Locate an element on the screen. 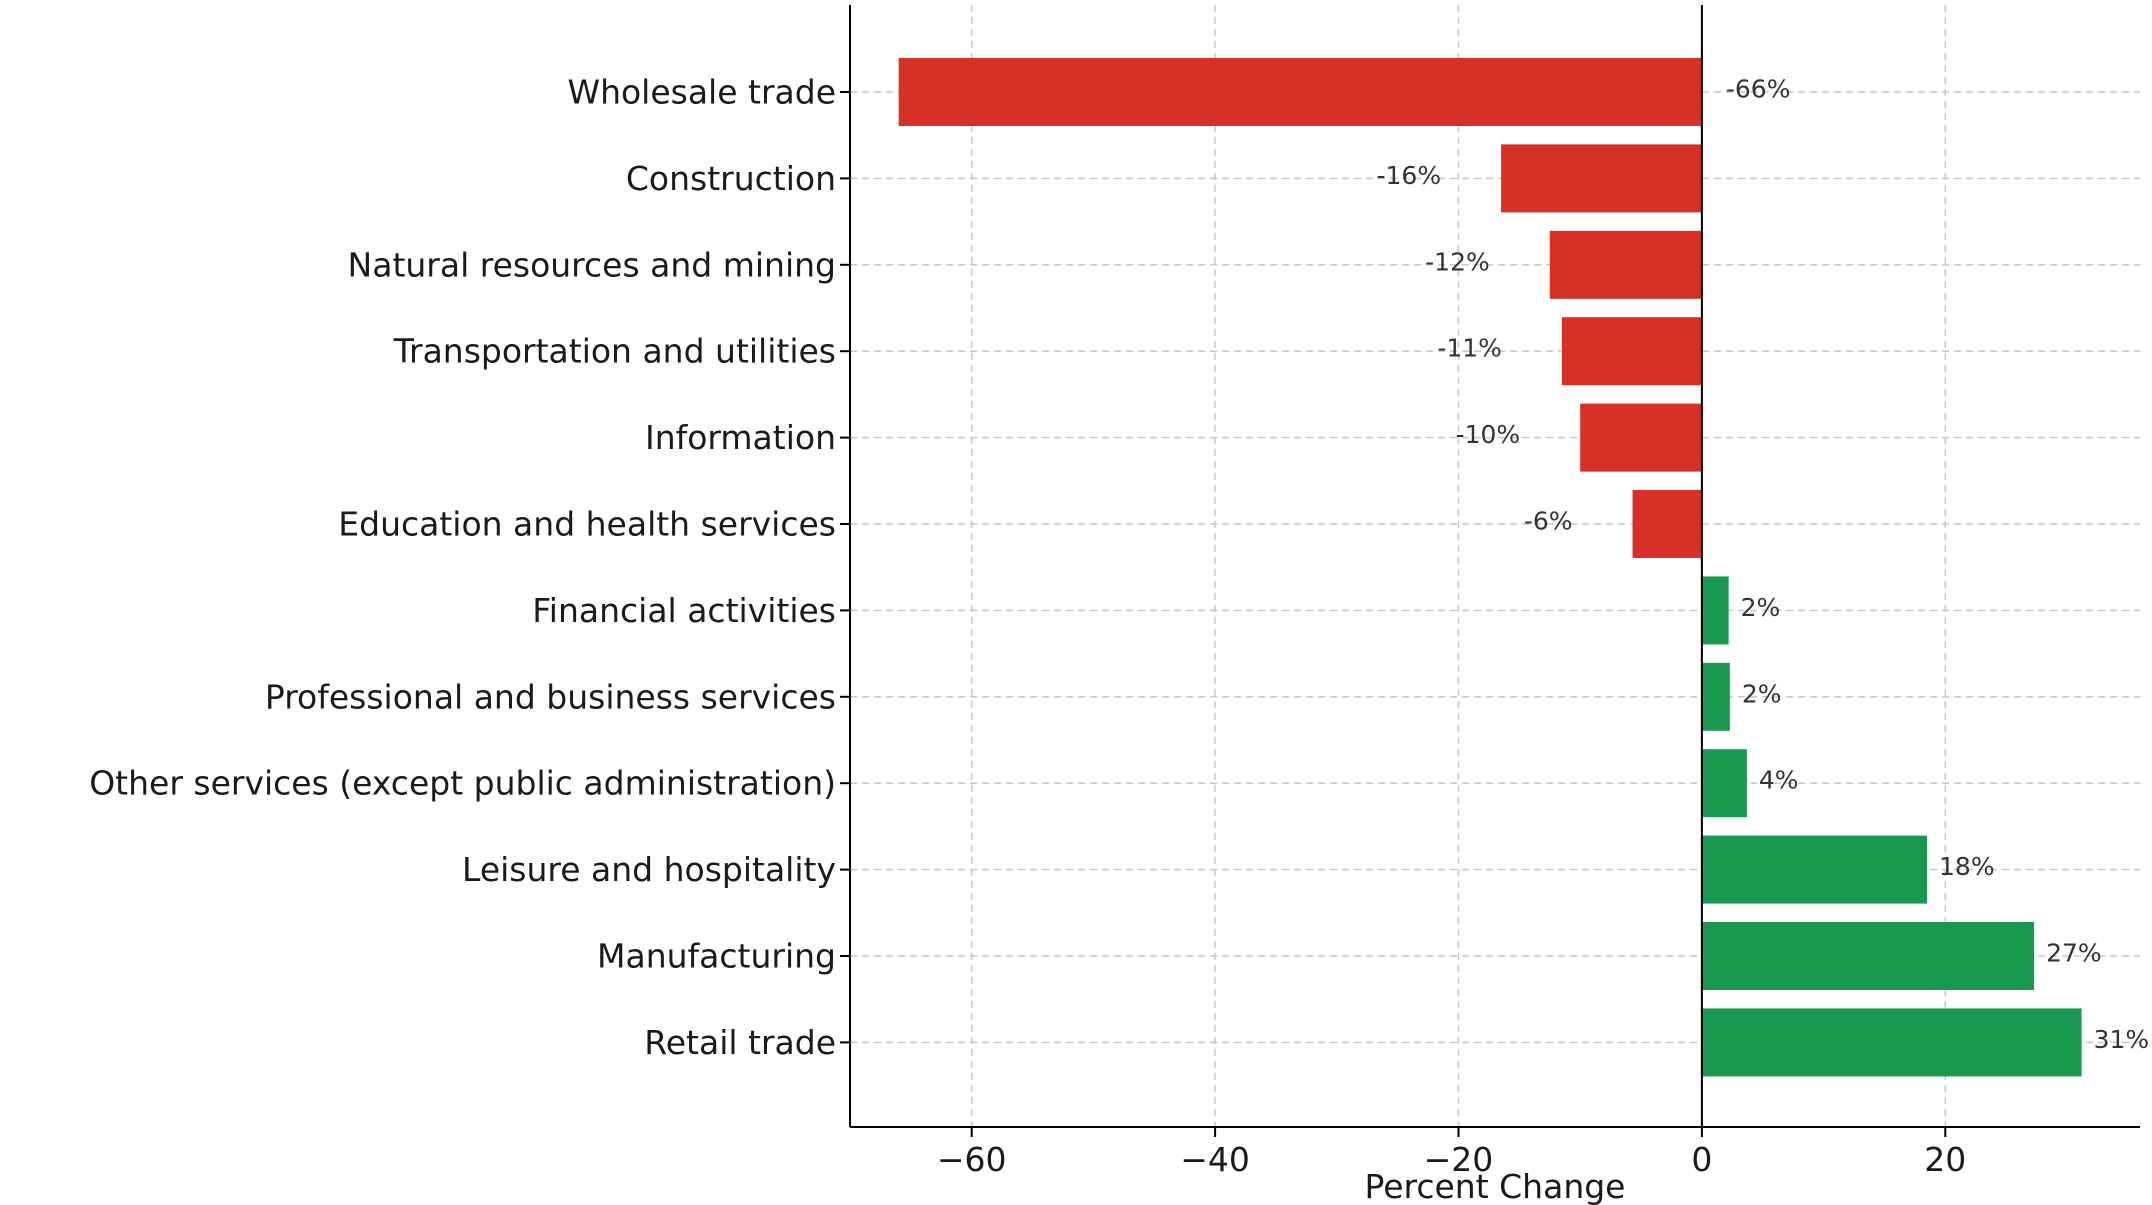 The image size is (2152, 1205). data-label: -12% is located at coordinates (1457, 261).